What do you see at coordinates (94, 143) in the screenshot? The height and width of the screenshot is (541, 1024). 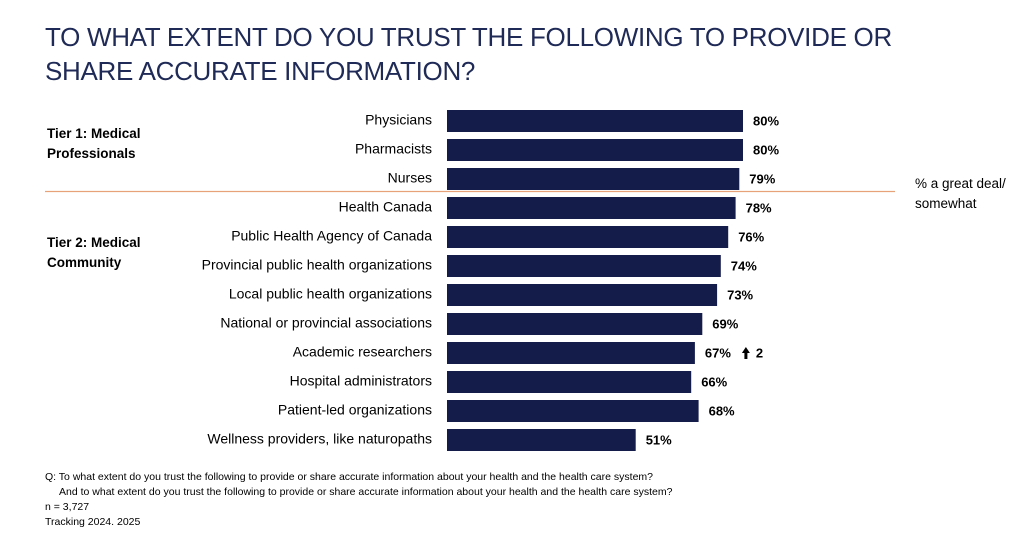 I see `group-label: Tier 1: Medical Professionals` at bounding box center [94, 143].